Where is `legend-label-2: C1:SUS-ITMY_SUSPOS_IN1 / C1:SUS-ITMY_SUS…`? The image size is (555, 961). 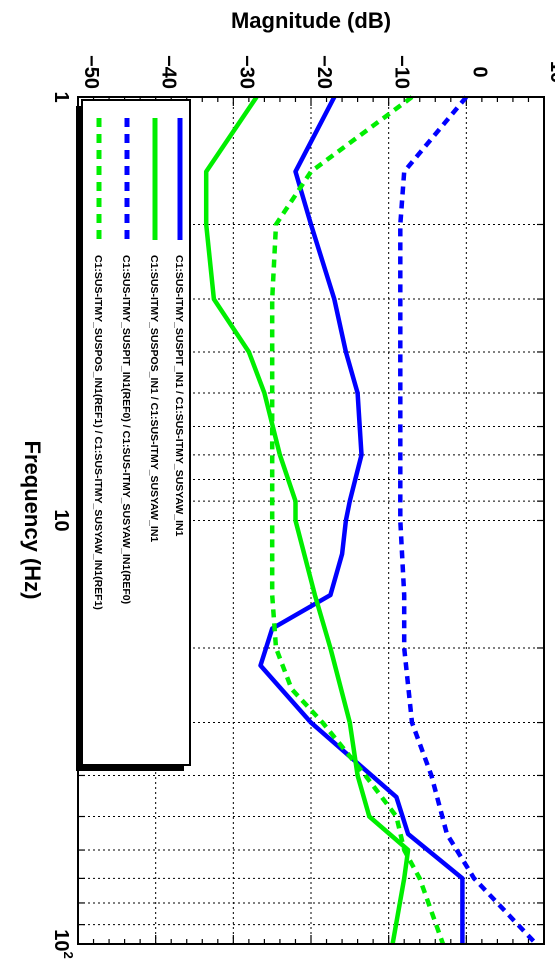 legend-label-2: C1:SUS-ITMY_SUSPOS_IN1 / C1:SUS-ITMY_SUS… is located at coordinates (154, 398).